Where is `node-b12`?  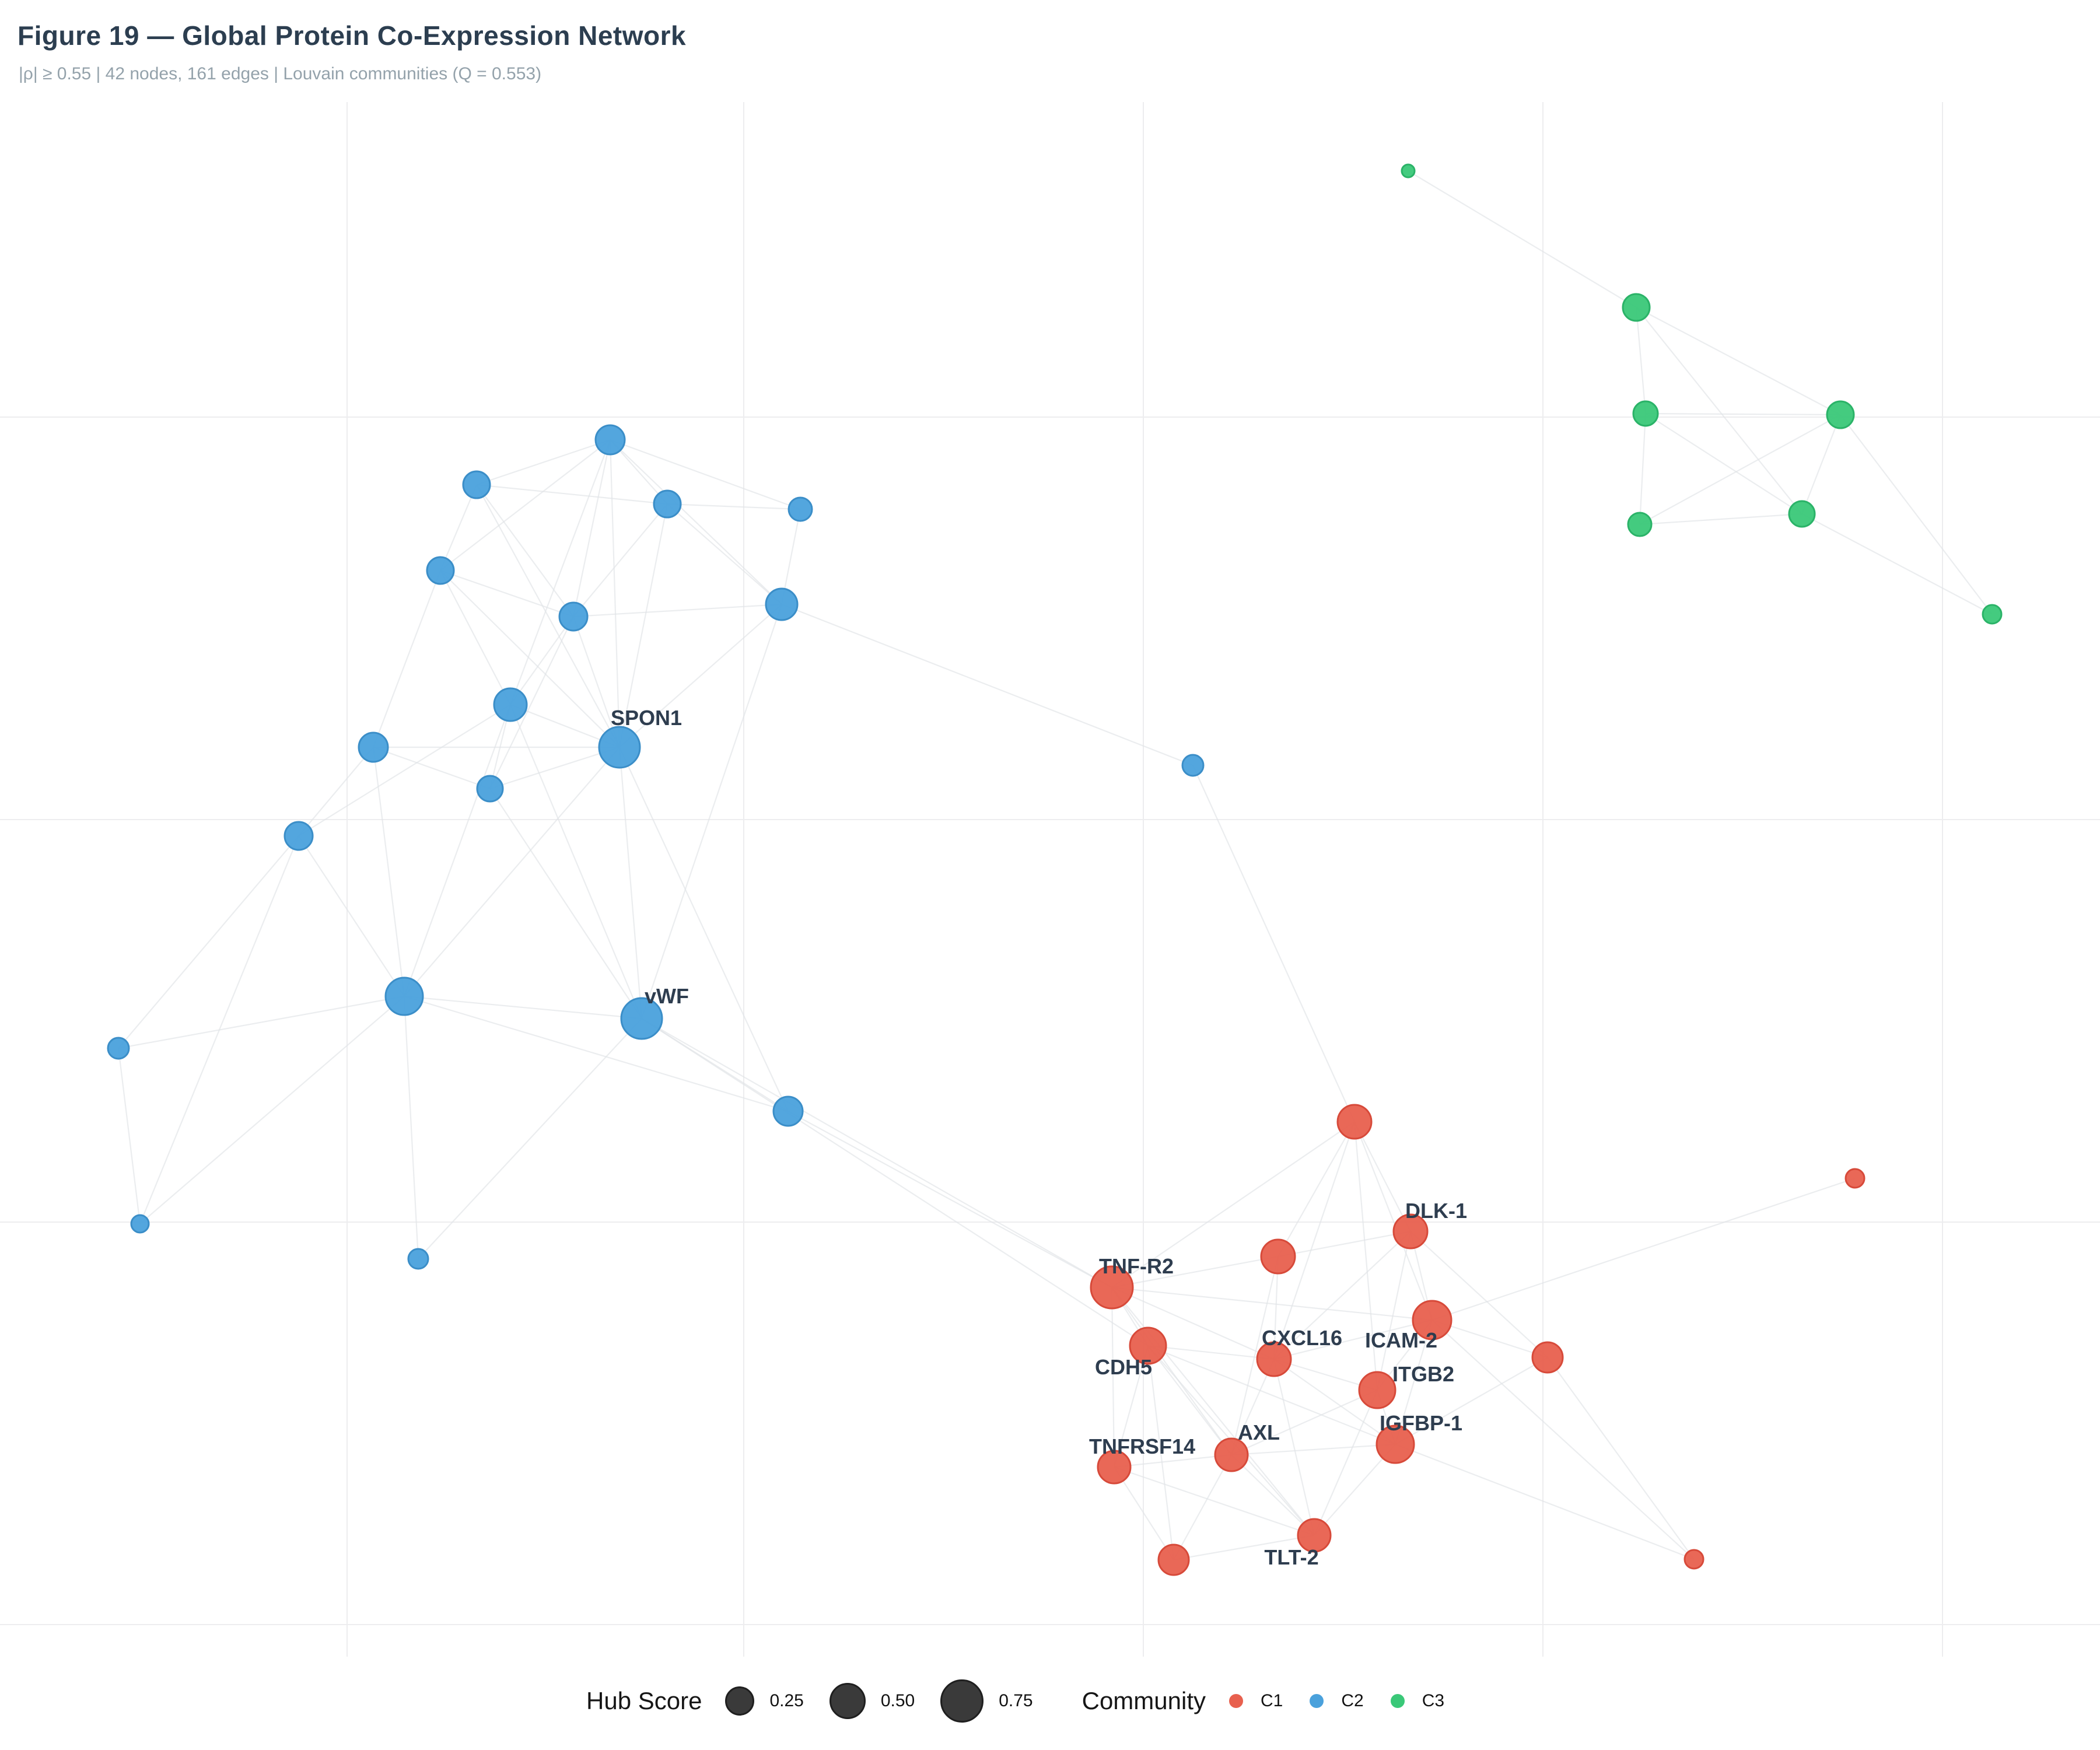 node-b12 is located at coordinates (299, 836).